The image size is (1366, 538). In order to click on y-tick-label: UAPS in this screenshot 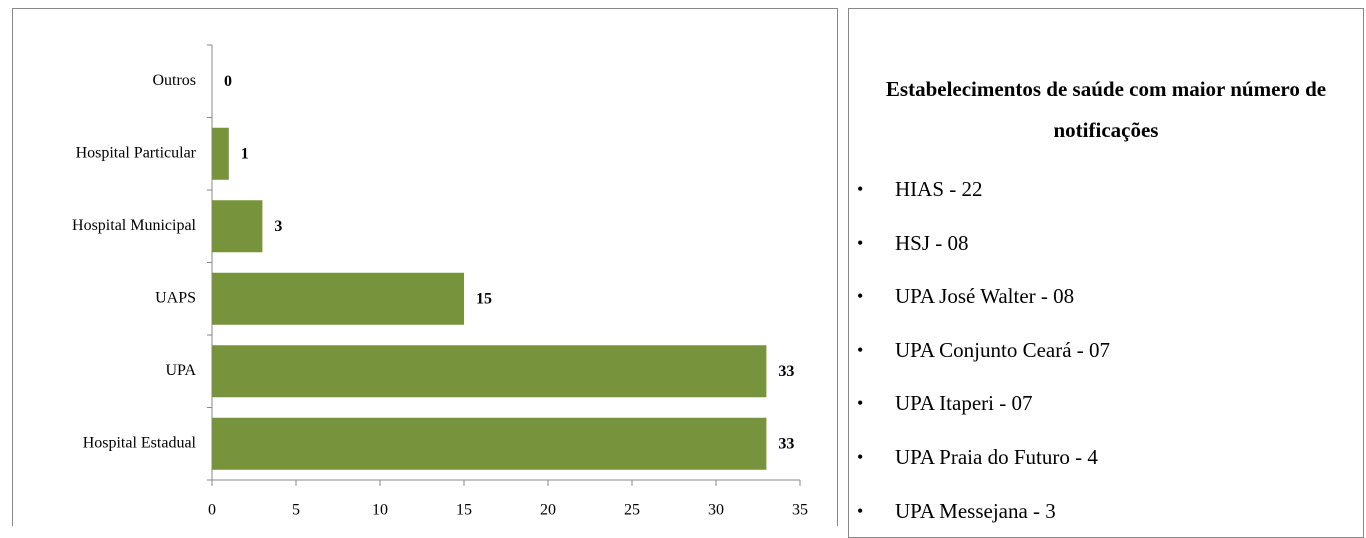, I will do `click(175, 297)`.